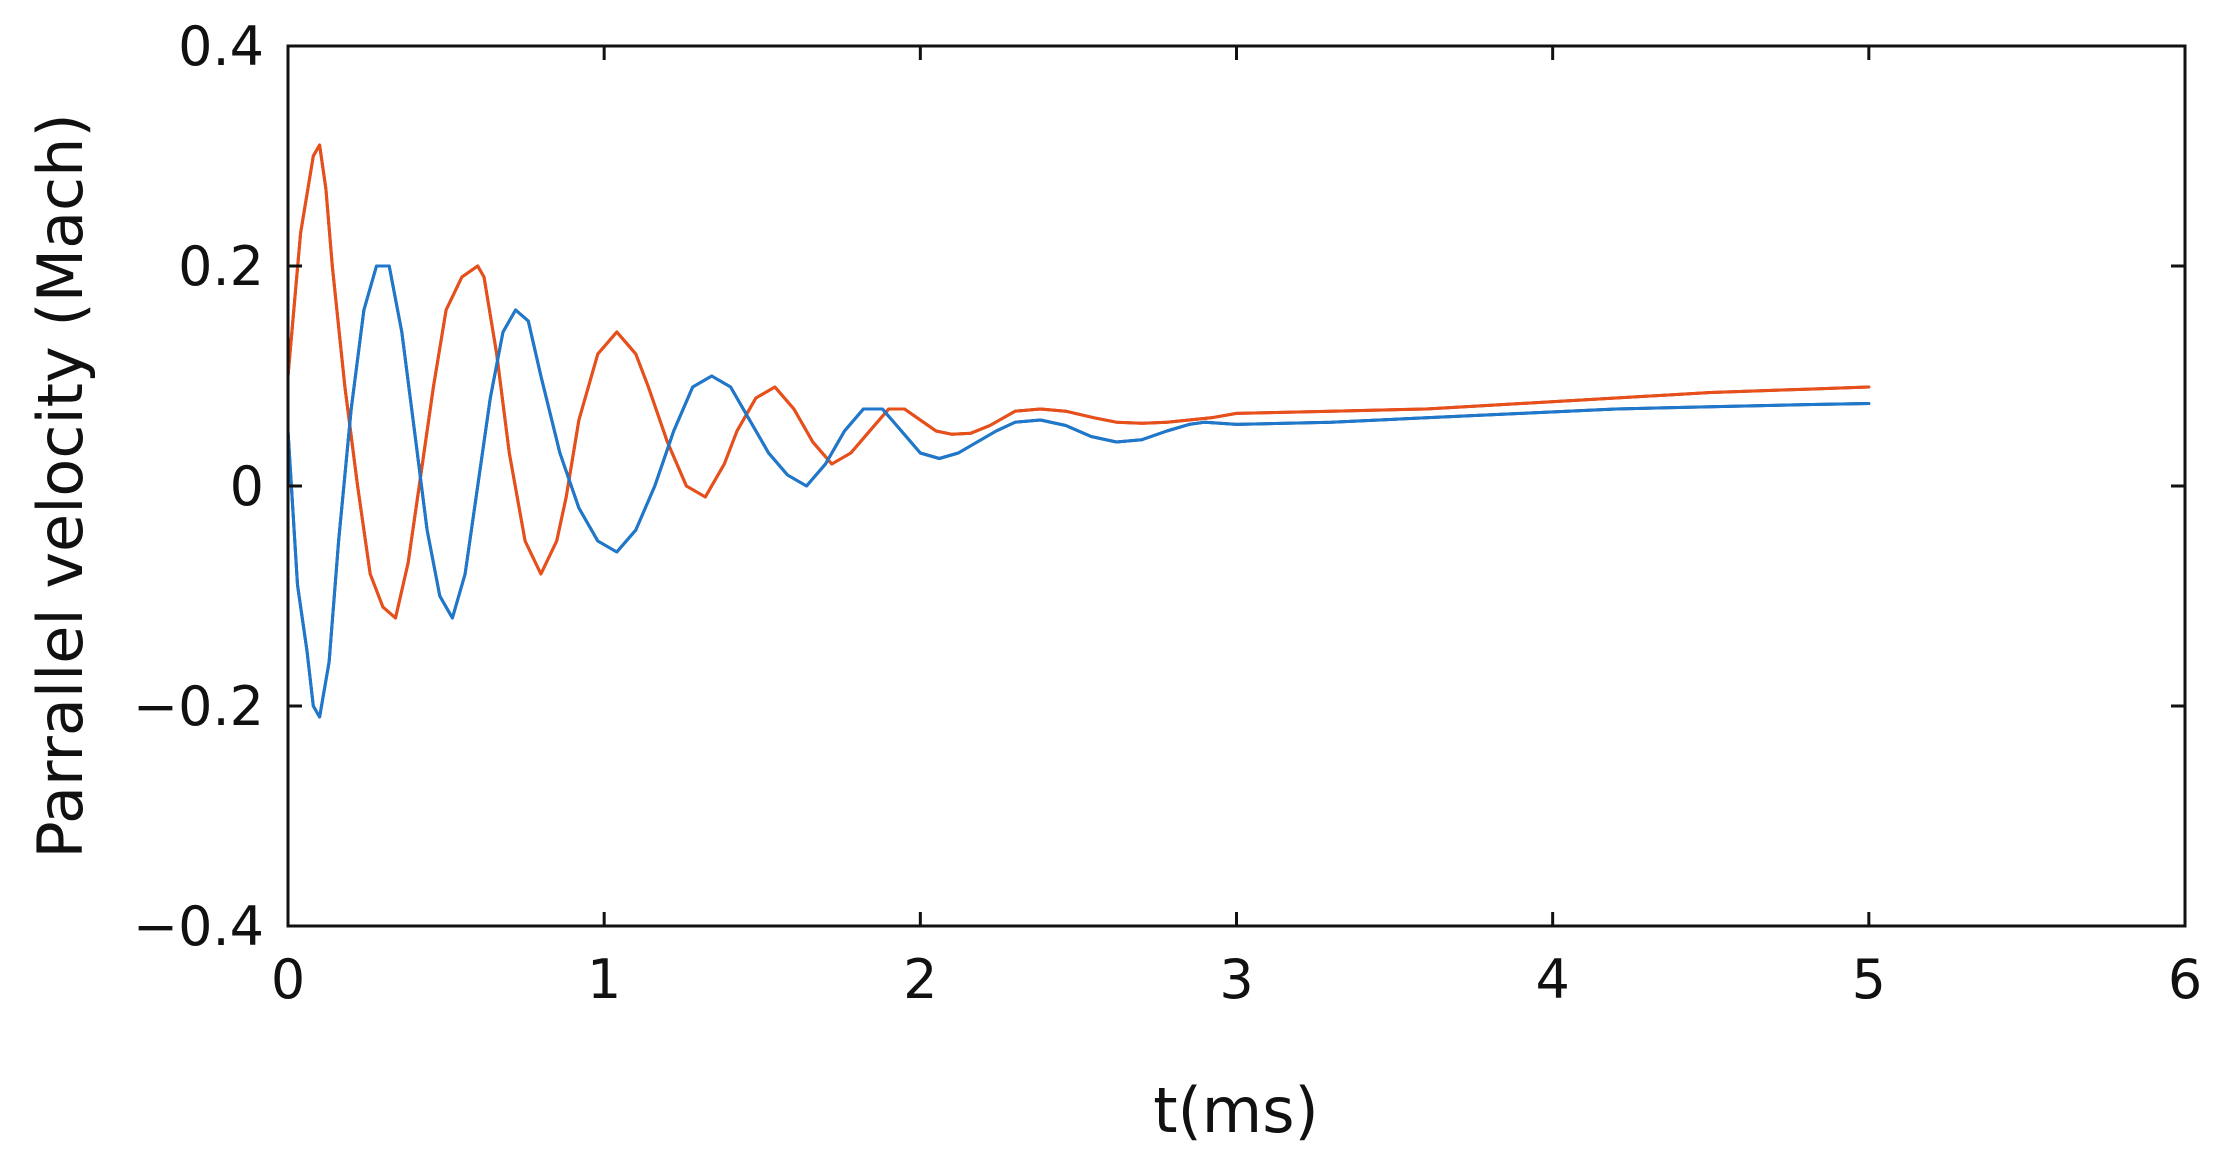 This screenshot has width=2221, height=1155. I want to click on y-axis-title: Parrallel velocity (Mach), so click(60, 485).